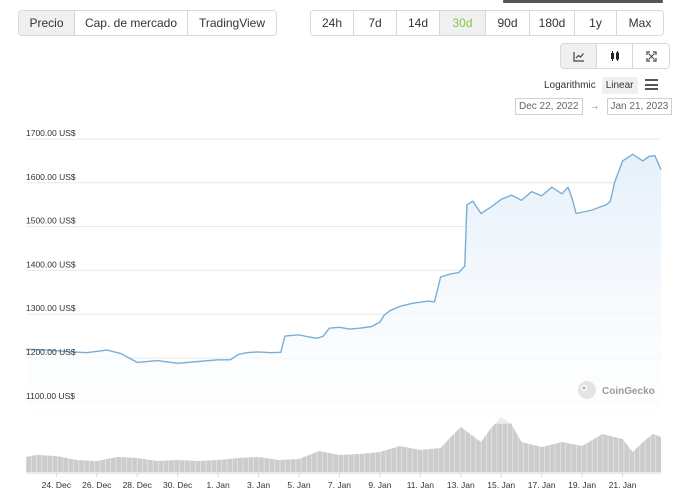  I want to click on date-arrow: →, so click(594, 106).